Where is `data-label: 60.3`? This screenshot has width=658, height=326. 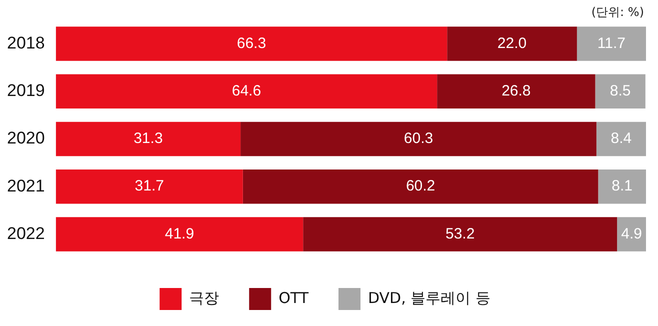 data-label: 60.3 is located at coordinates (419, 139).